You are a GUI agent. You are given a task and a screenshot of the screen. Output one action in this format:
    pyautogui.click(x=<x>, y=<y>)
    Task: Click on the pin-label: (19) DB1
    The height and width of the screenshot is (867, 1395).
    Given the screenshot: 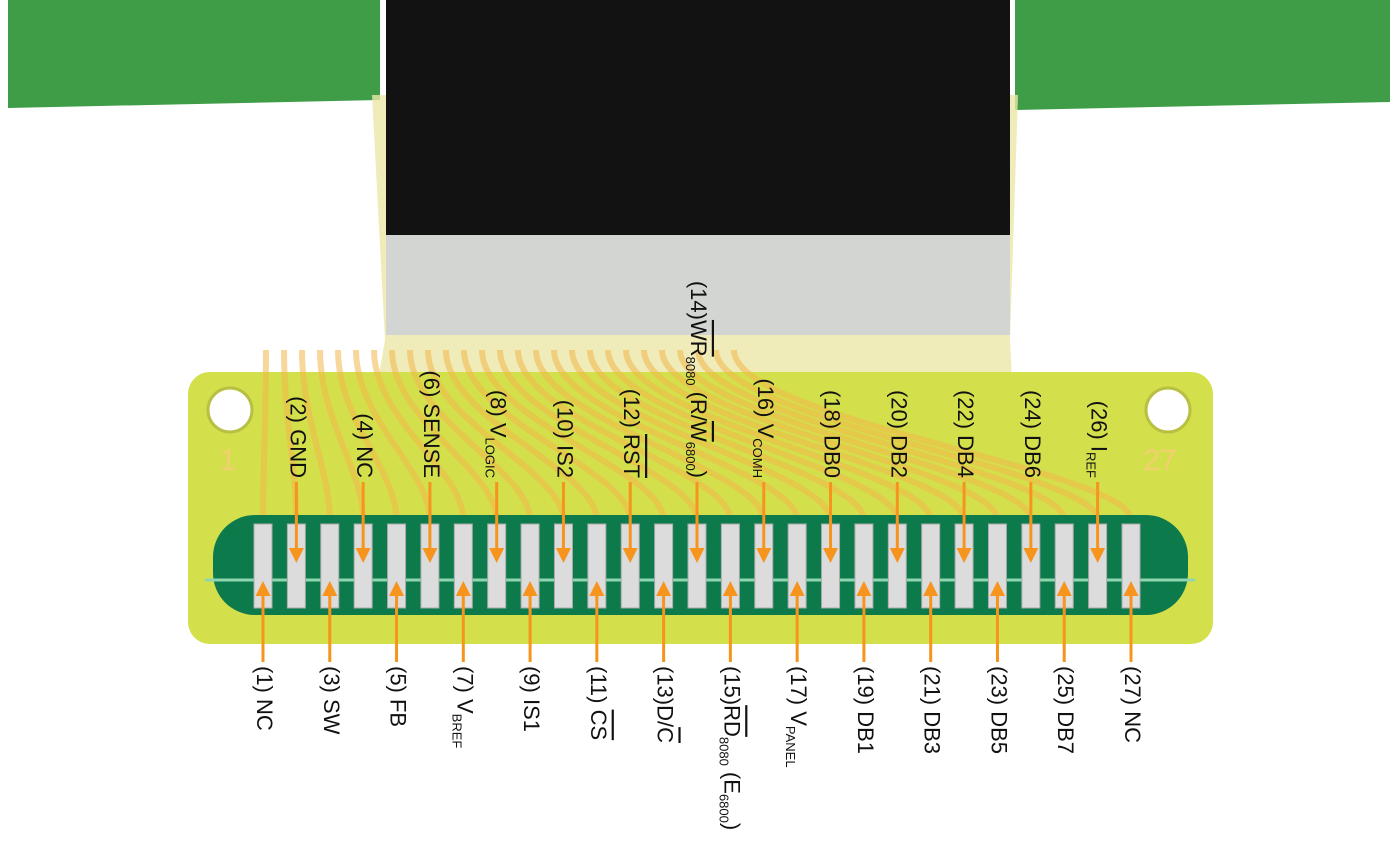 What is the action you would take?
    pyautogui.click(x=865, y=710)
    